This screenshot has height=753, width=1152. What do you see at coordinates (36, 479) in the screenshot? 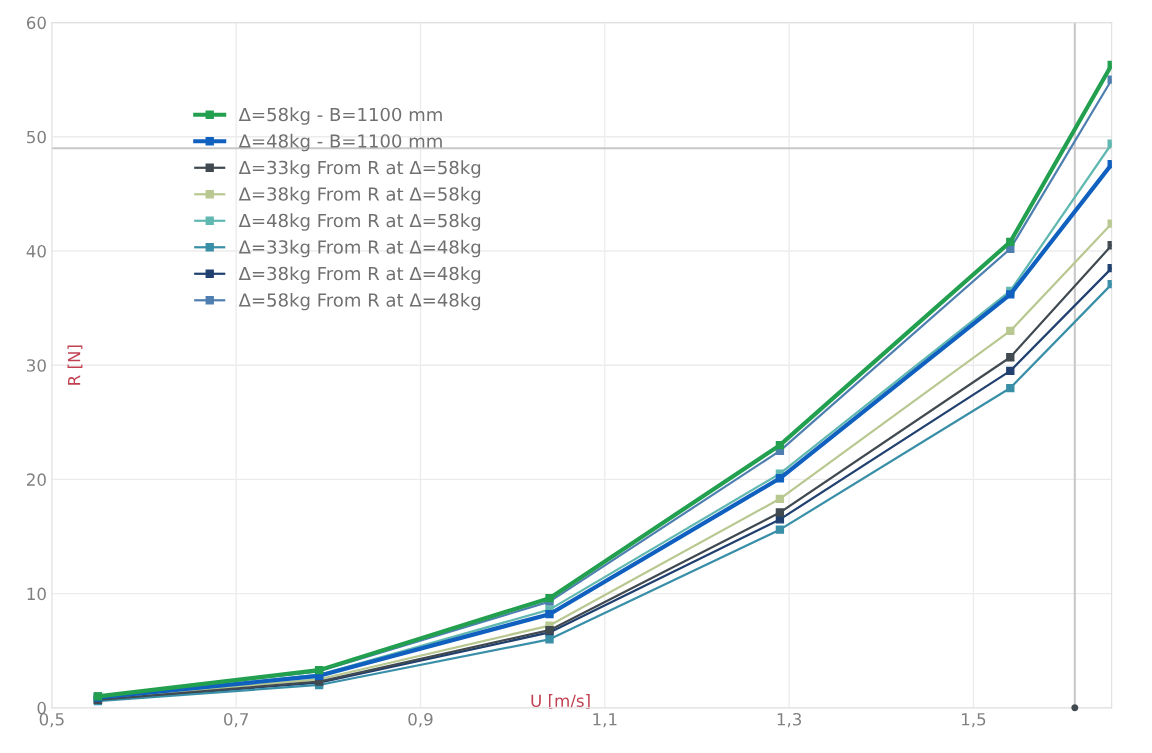
I see `y-tick-label: 20` at bounding box center [36, 479].